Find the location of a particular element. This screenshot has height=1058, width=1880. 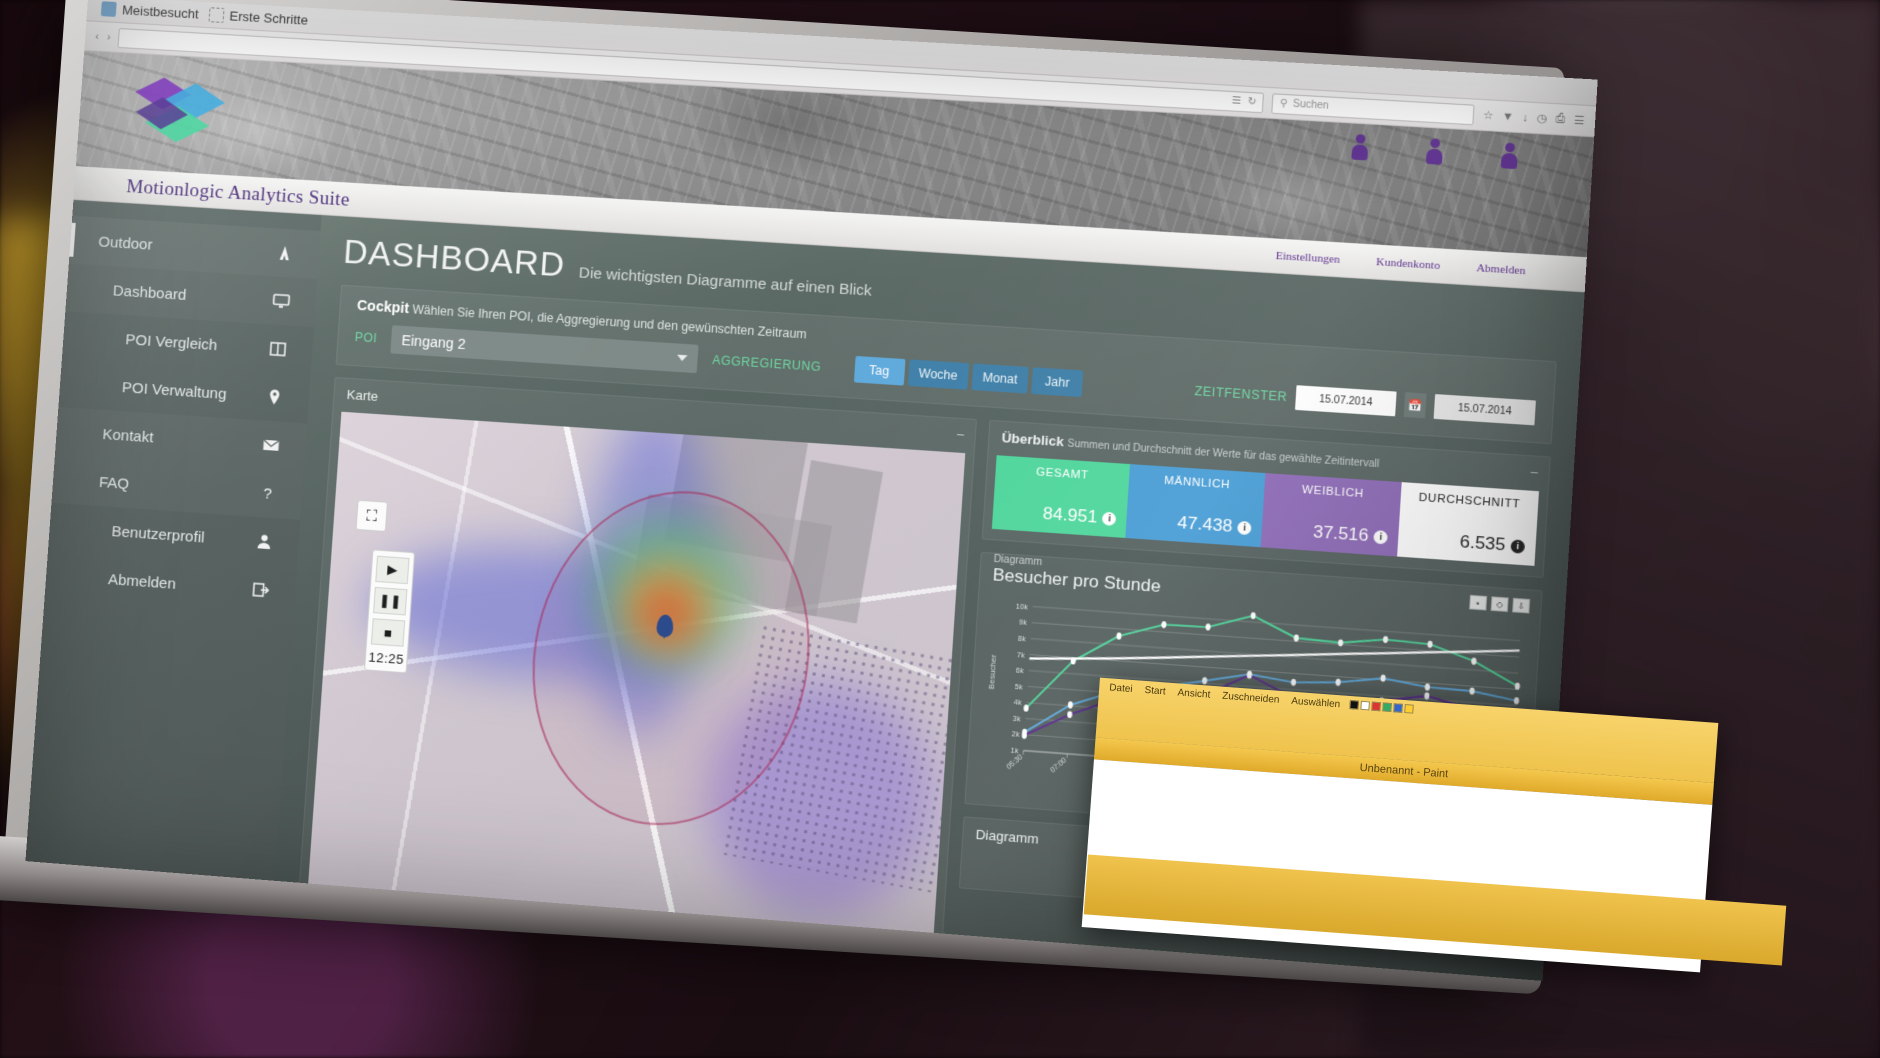

columns-icon is located at coordinates (278, 348).